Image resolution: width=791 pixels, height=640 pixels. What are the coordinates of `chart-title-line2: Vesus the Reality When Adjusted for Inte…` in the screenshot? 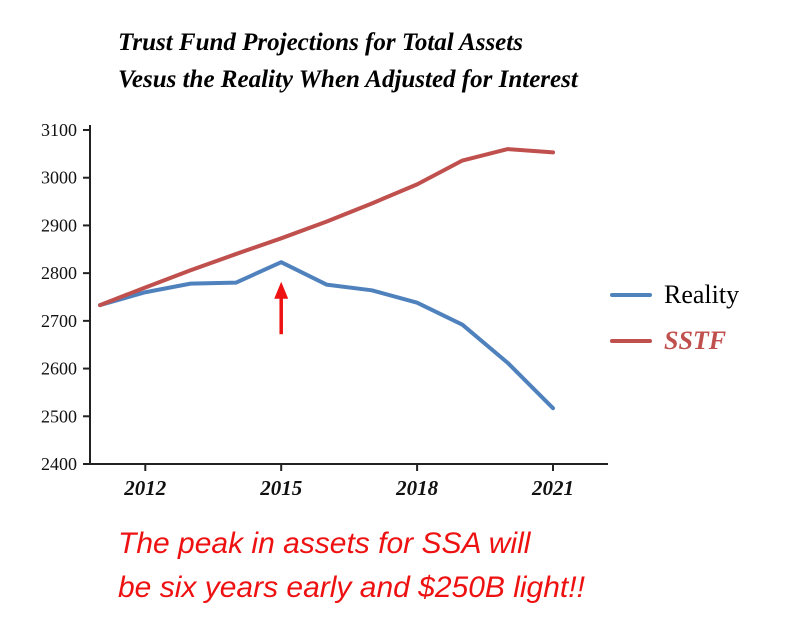 It's located at (348, 79).